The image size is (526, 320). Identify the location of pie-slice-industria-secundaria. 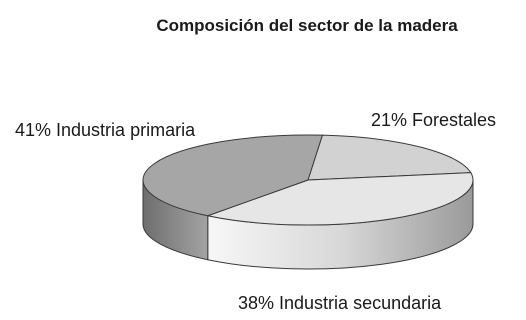
(339, 199).